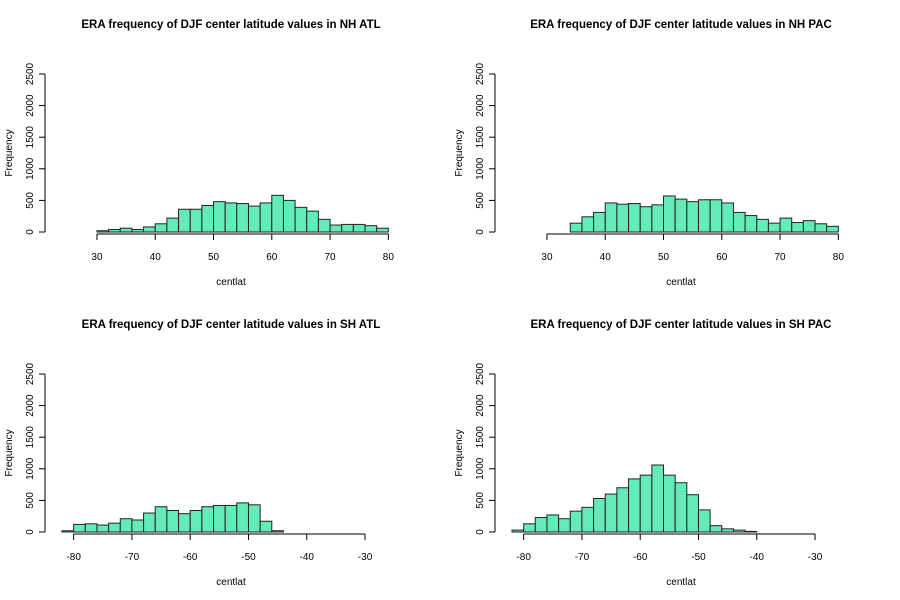 This screenshot has width=900, height=600. Describe the element at coordinates (664, 257) in the screenshot. I see `x-tick-label: 50` at that location.